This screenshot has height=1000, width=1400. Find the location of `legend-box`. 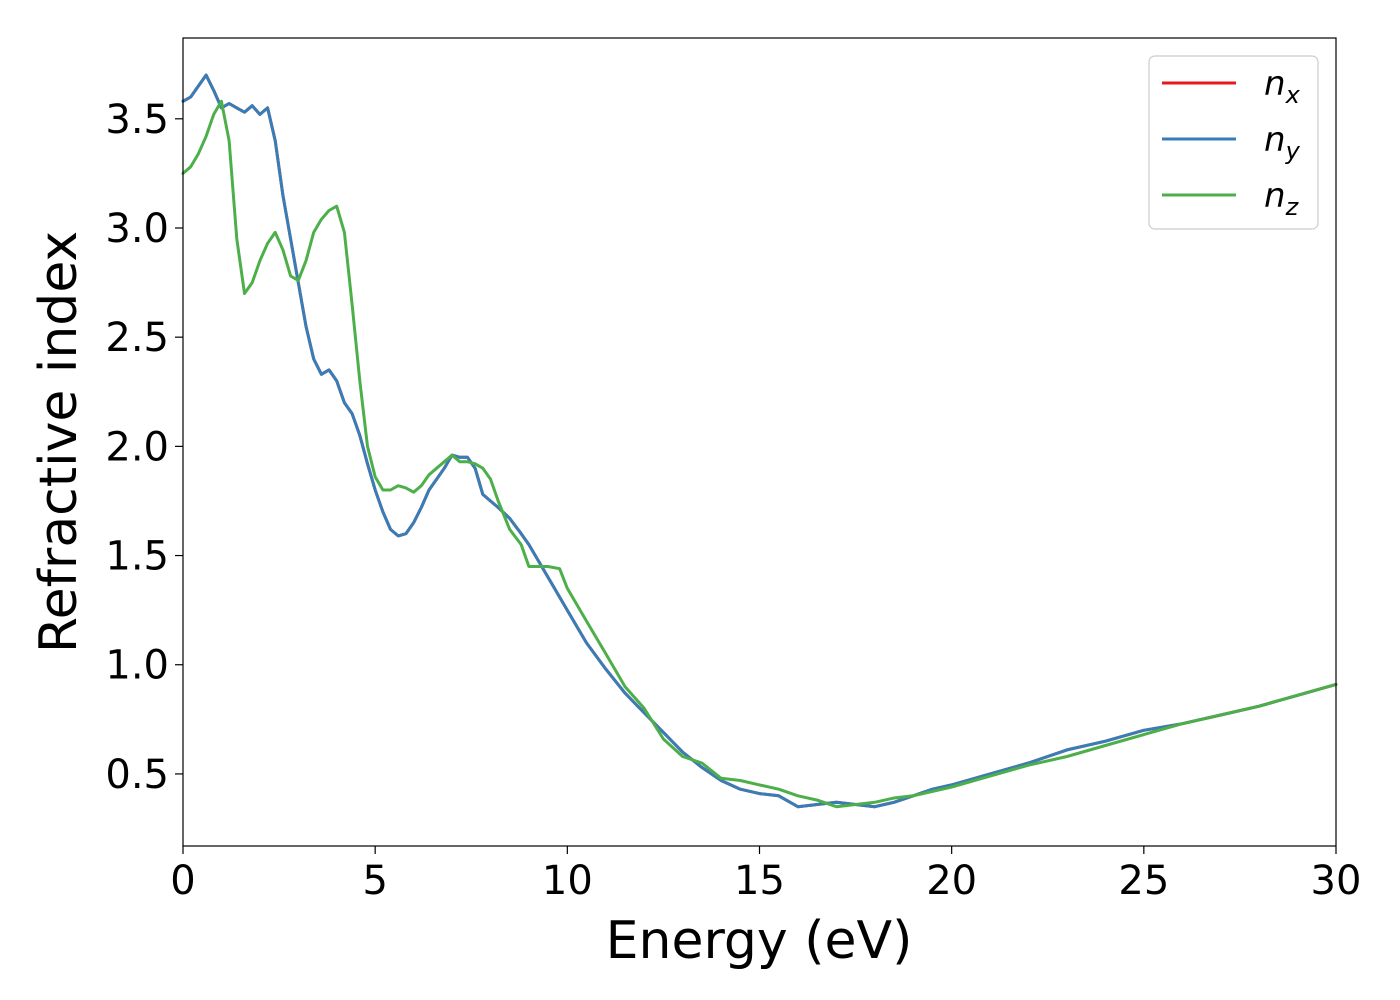

legend-box is located at coordinates (1233, 142).